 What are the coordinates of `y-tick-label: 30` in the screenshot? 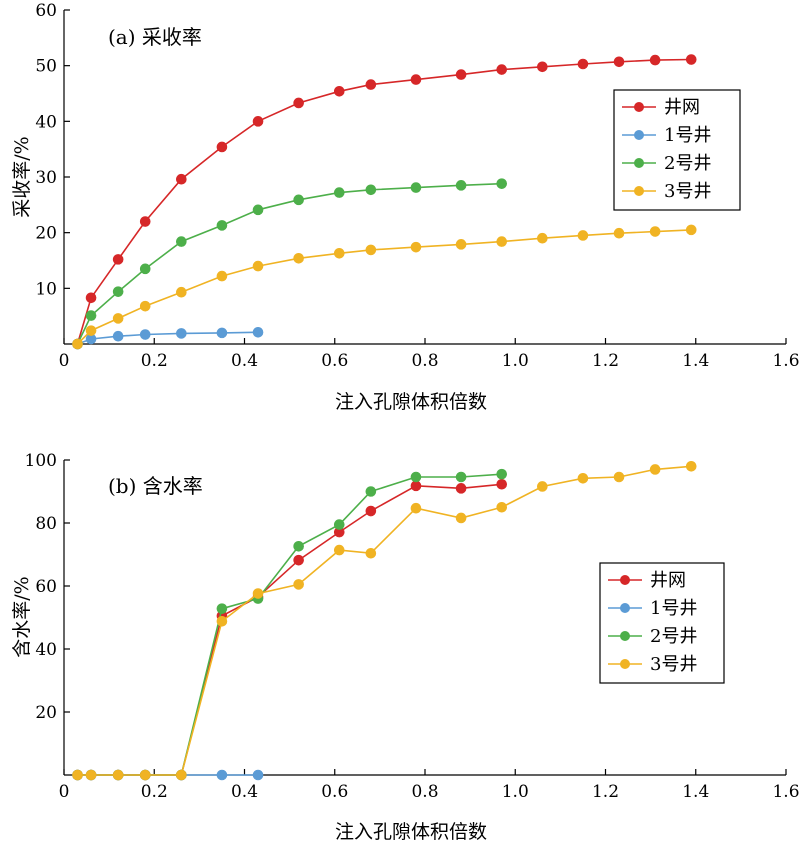 It's located at (46, 178).